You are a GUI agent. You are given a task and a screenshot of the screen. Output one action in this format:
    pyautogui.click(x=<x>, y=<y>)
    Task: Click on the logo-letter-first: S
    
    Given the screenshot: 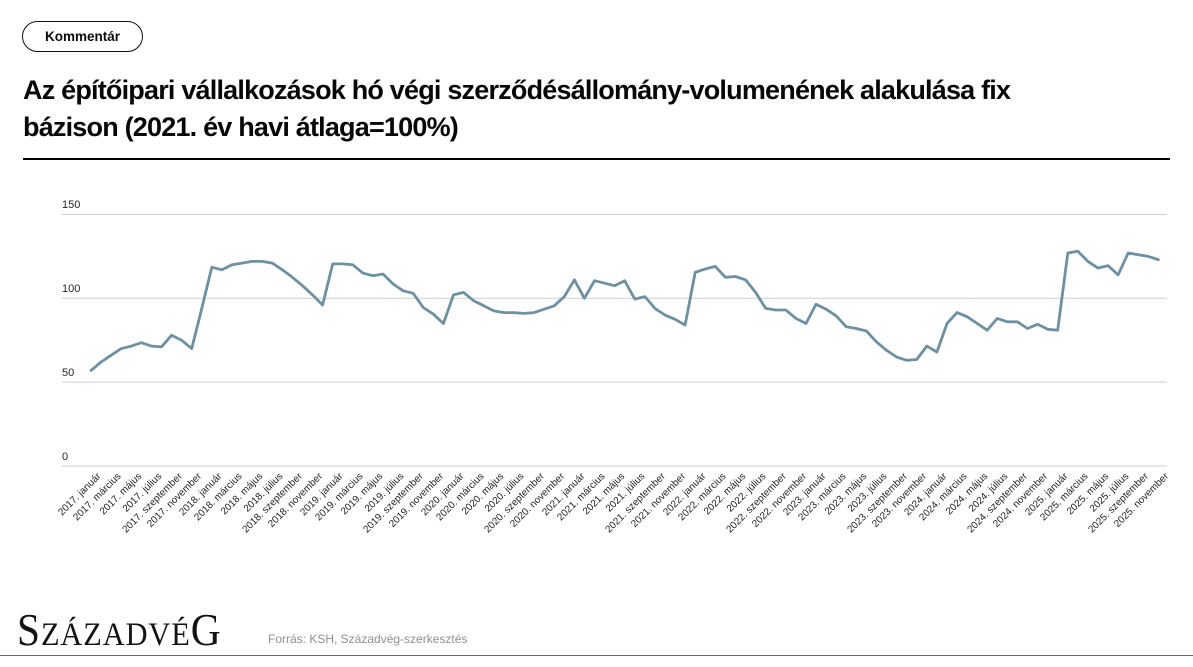 What is the action you would take?
    pyautogui.click(x=29, y=630)
    